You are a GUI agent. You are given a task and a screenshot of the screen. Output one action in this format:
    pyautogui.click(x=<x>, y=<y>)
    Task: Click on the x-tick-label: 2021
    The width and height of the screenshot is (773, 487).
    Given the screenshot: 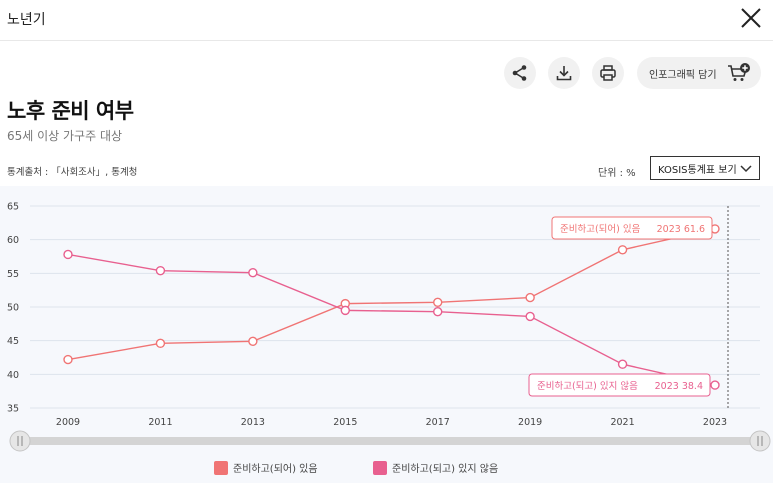 What is the action you would take?
    pyautogui.click(x=622, y=422)
    